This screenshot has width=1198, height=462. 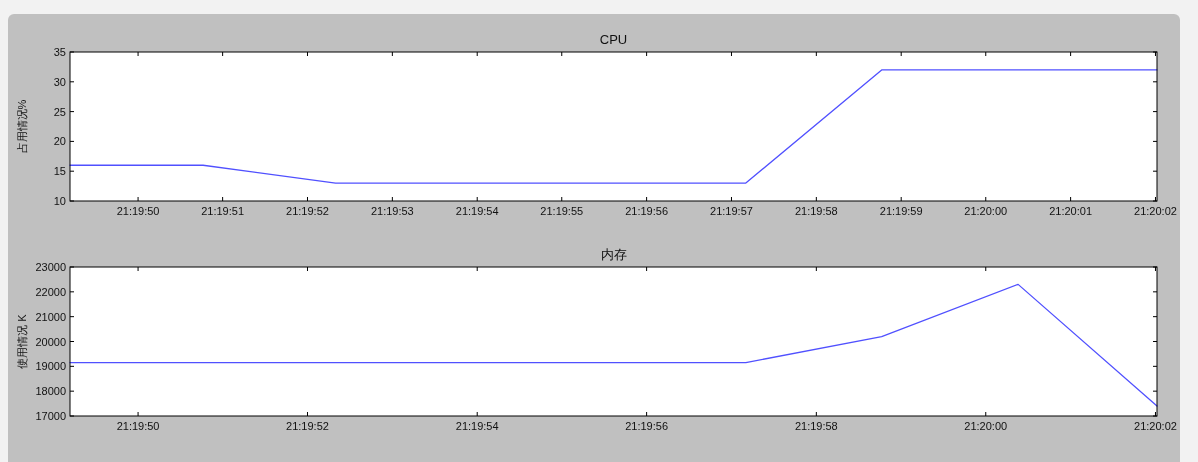 I want to click on y-tick-label: 22000, so click(x=50, y=291).